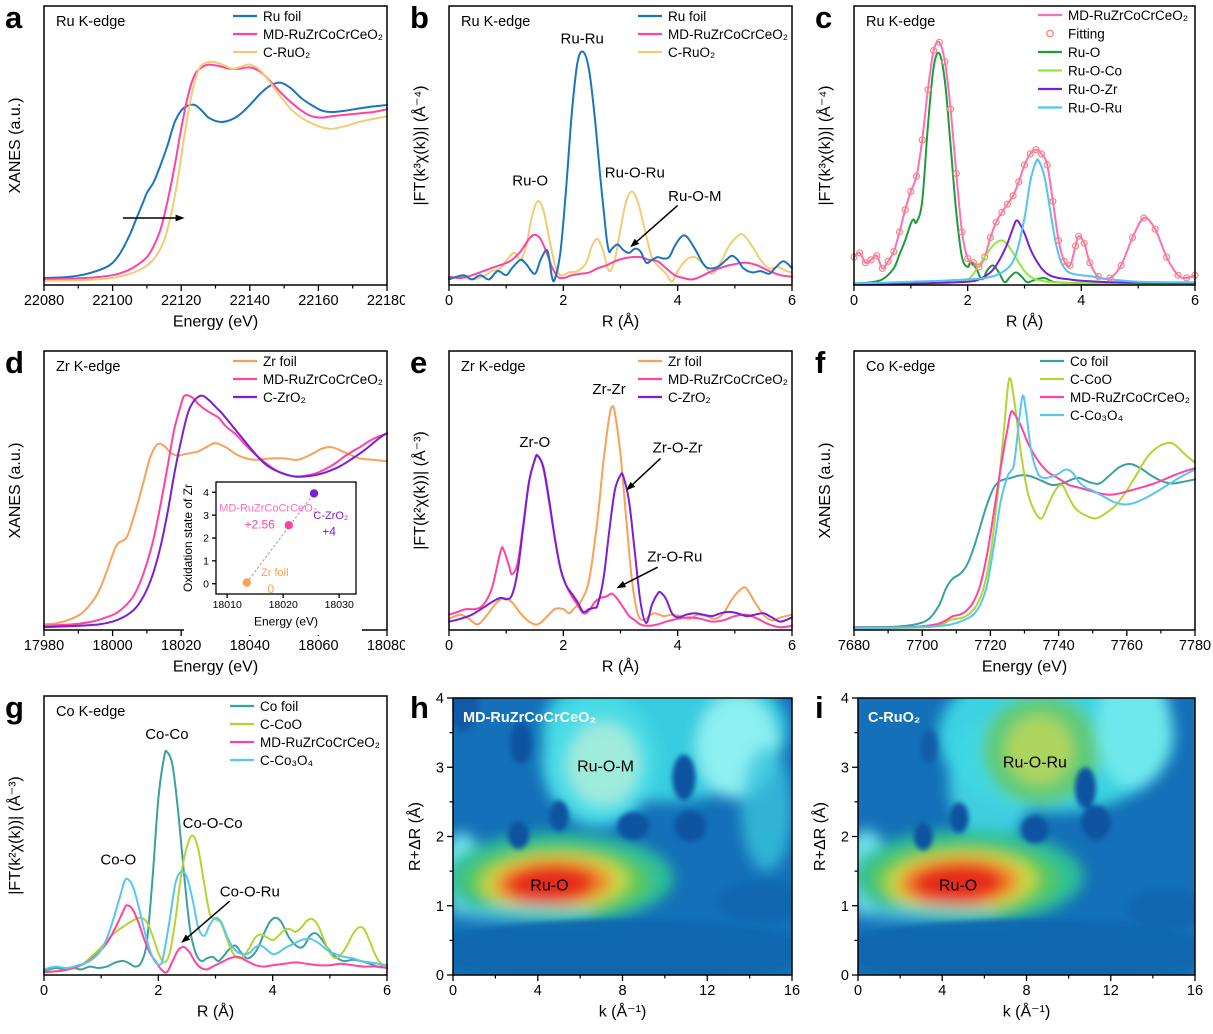 The height and width of the screenshot is (1034, 1213). I want to click on y-axis-label: Oxidation state of Zr, so click(188, 538).